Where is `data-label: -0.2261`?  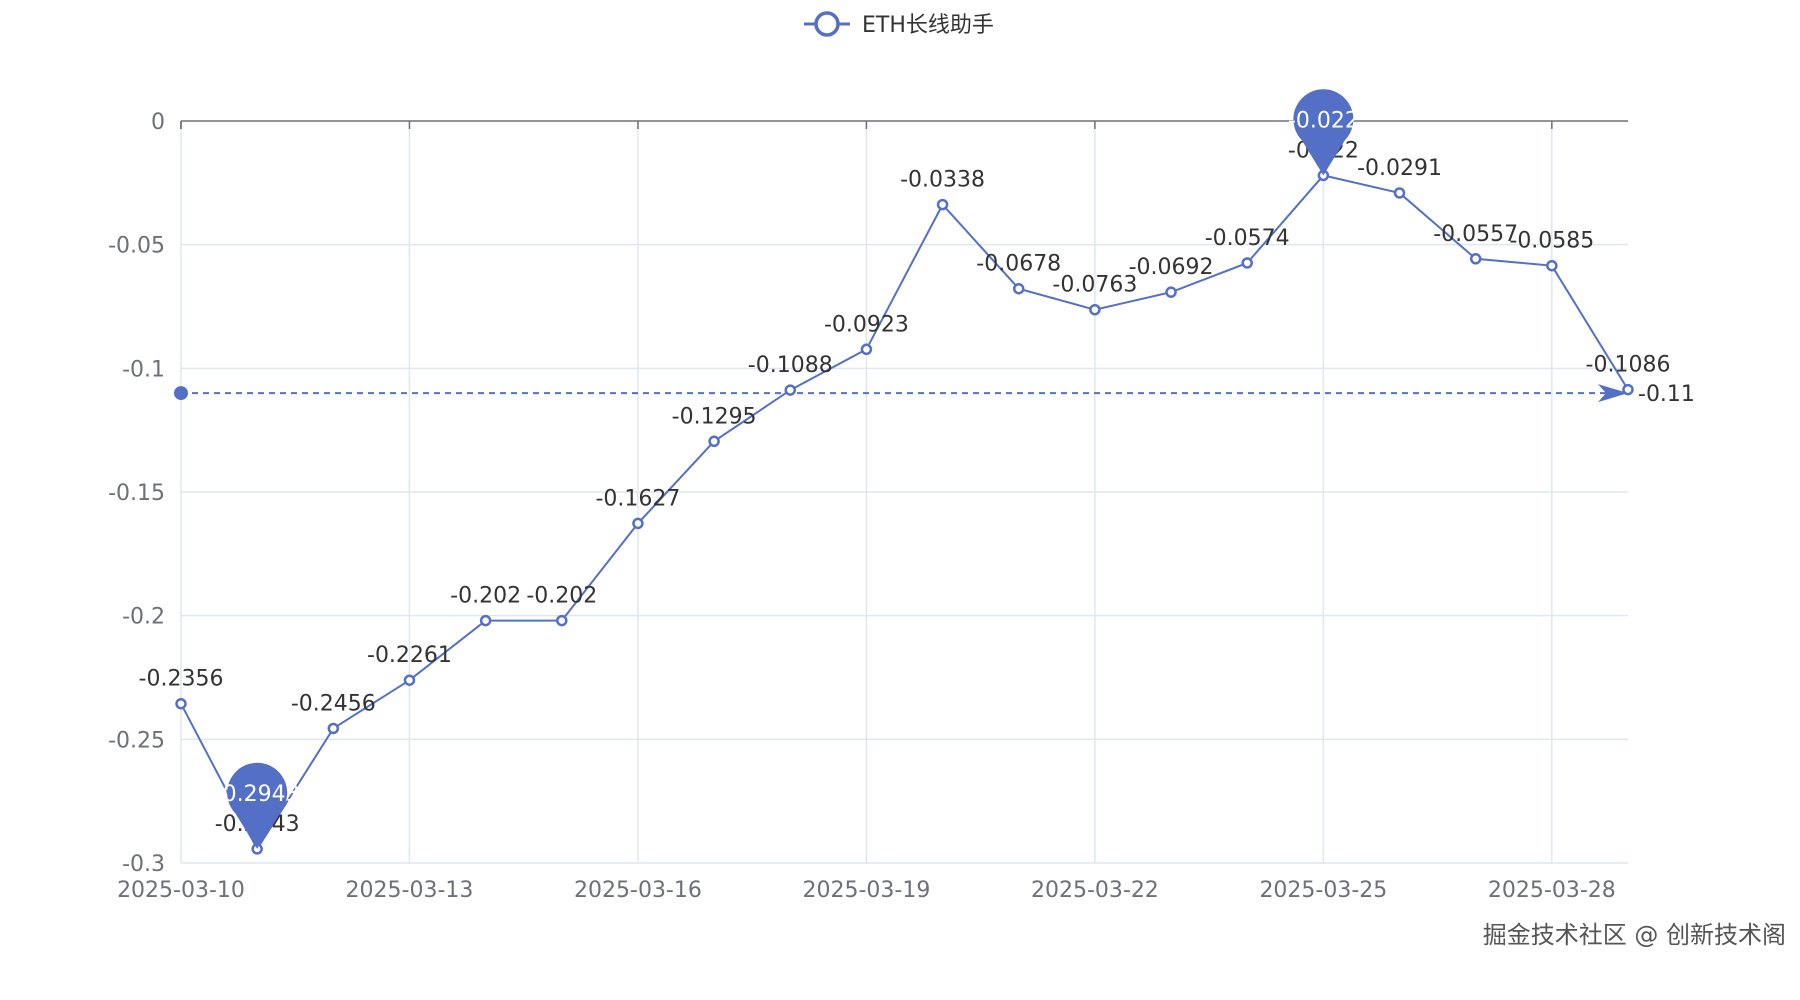 data-label: -0.2261 is located at coordinates (409, 655).